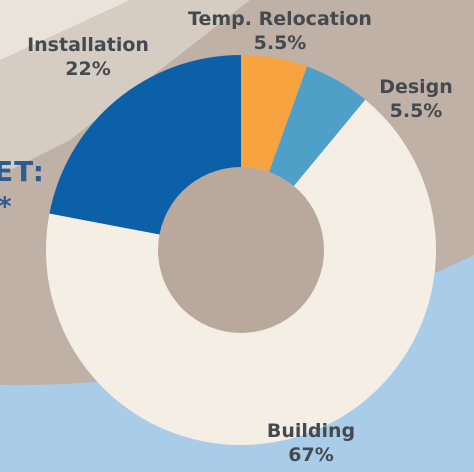  I want to click on slice-name: Temp. Relocation, so click(280, 19).